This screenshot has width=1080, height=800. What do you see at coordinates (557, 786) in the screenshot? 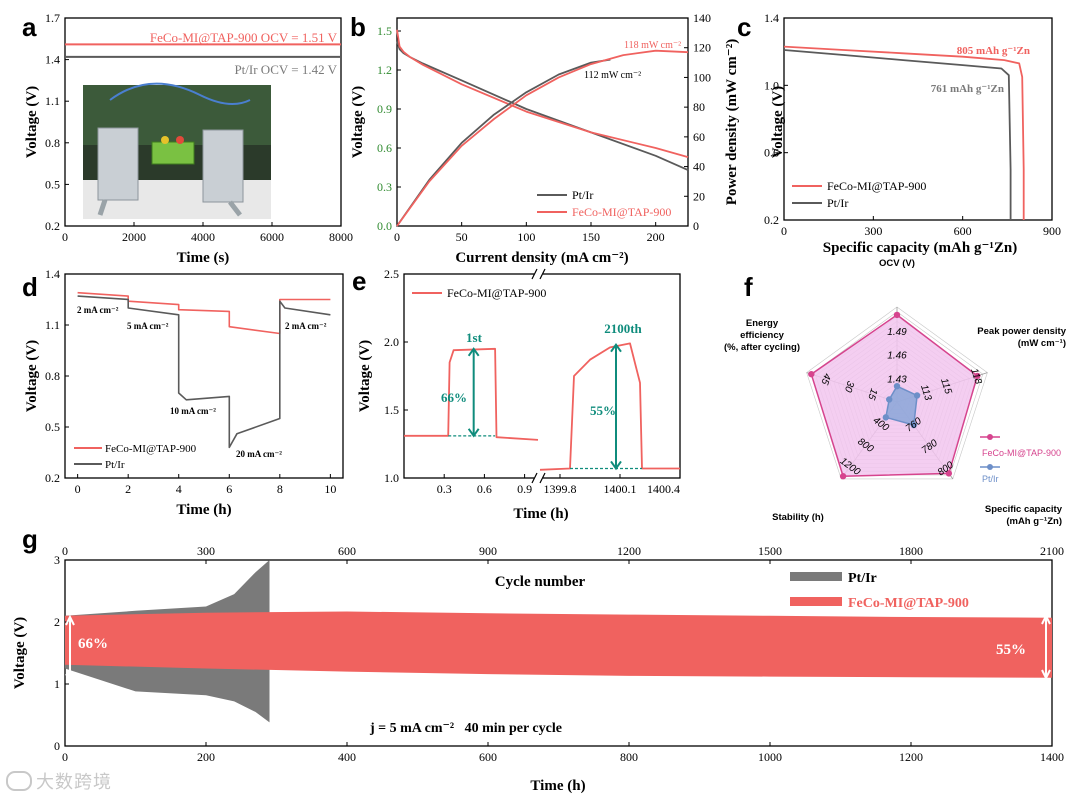
I see `axis-title-g-x: Time (h)` at bounding box center [557, 786].